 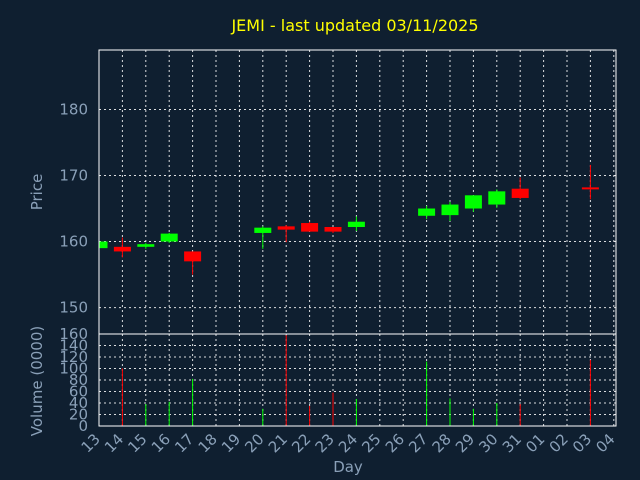 I want to click on chart-title: JEMI - last updated 03/11/2025, so click(x=354, y=25).